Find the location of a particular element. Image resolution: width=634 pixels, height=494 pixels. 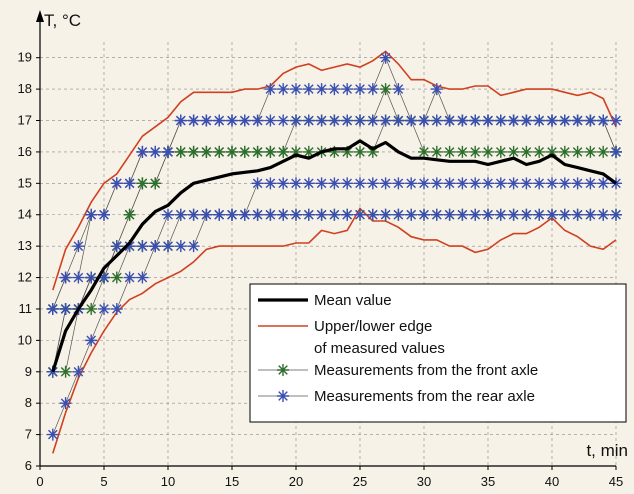

y-tick-label: 16 is located at coordinates (25, 151).